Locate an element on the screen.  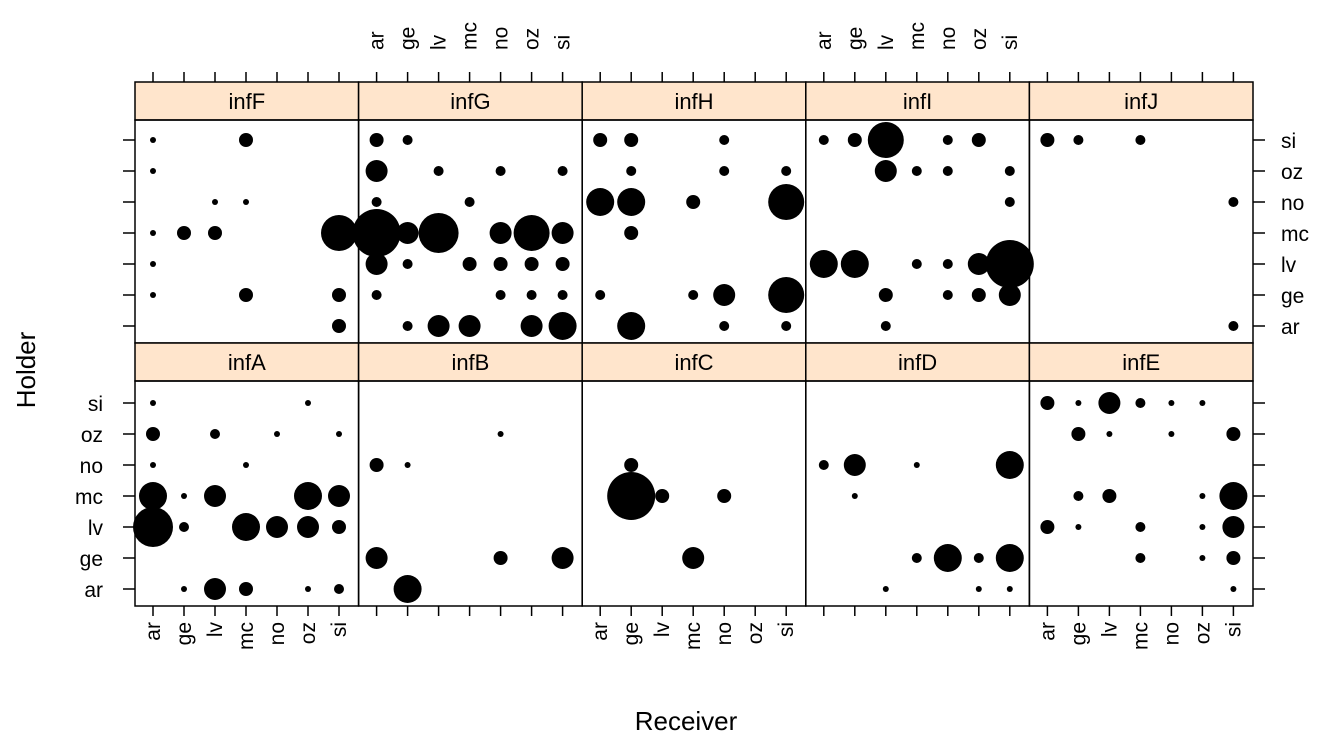
point-infA-oz-mc is located at coordinates (308, 496).